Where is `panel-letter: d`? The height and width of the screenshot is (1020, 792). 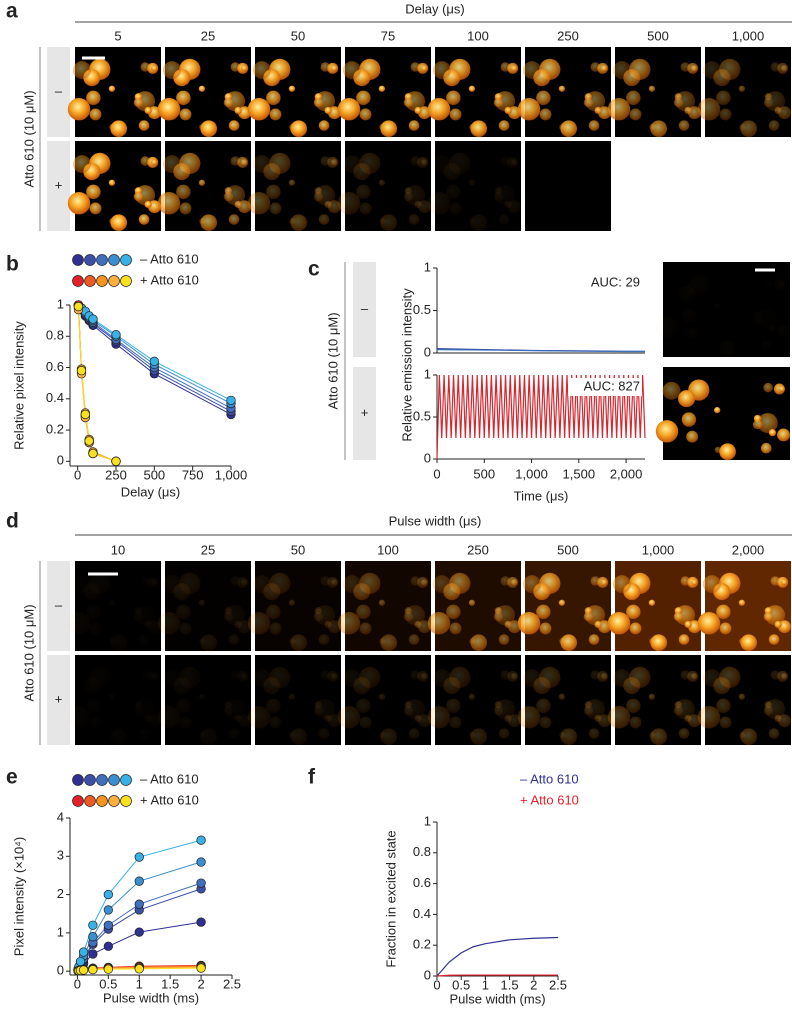 panel-letter: d is located at coordinates (12, 521).